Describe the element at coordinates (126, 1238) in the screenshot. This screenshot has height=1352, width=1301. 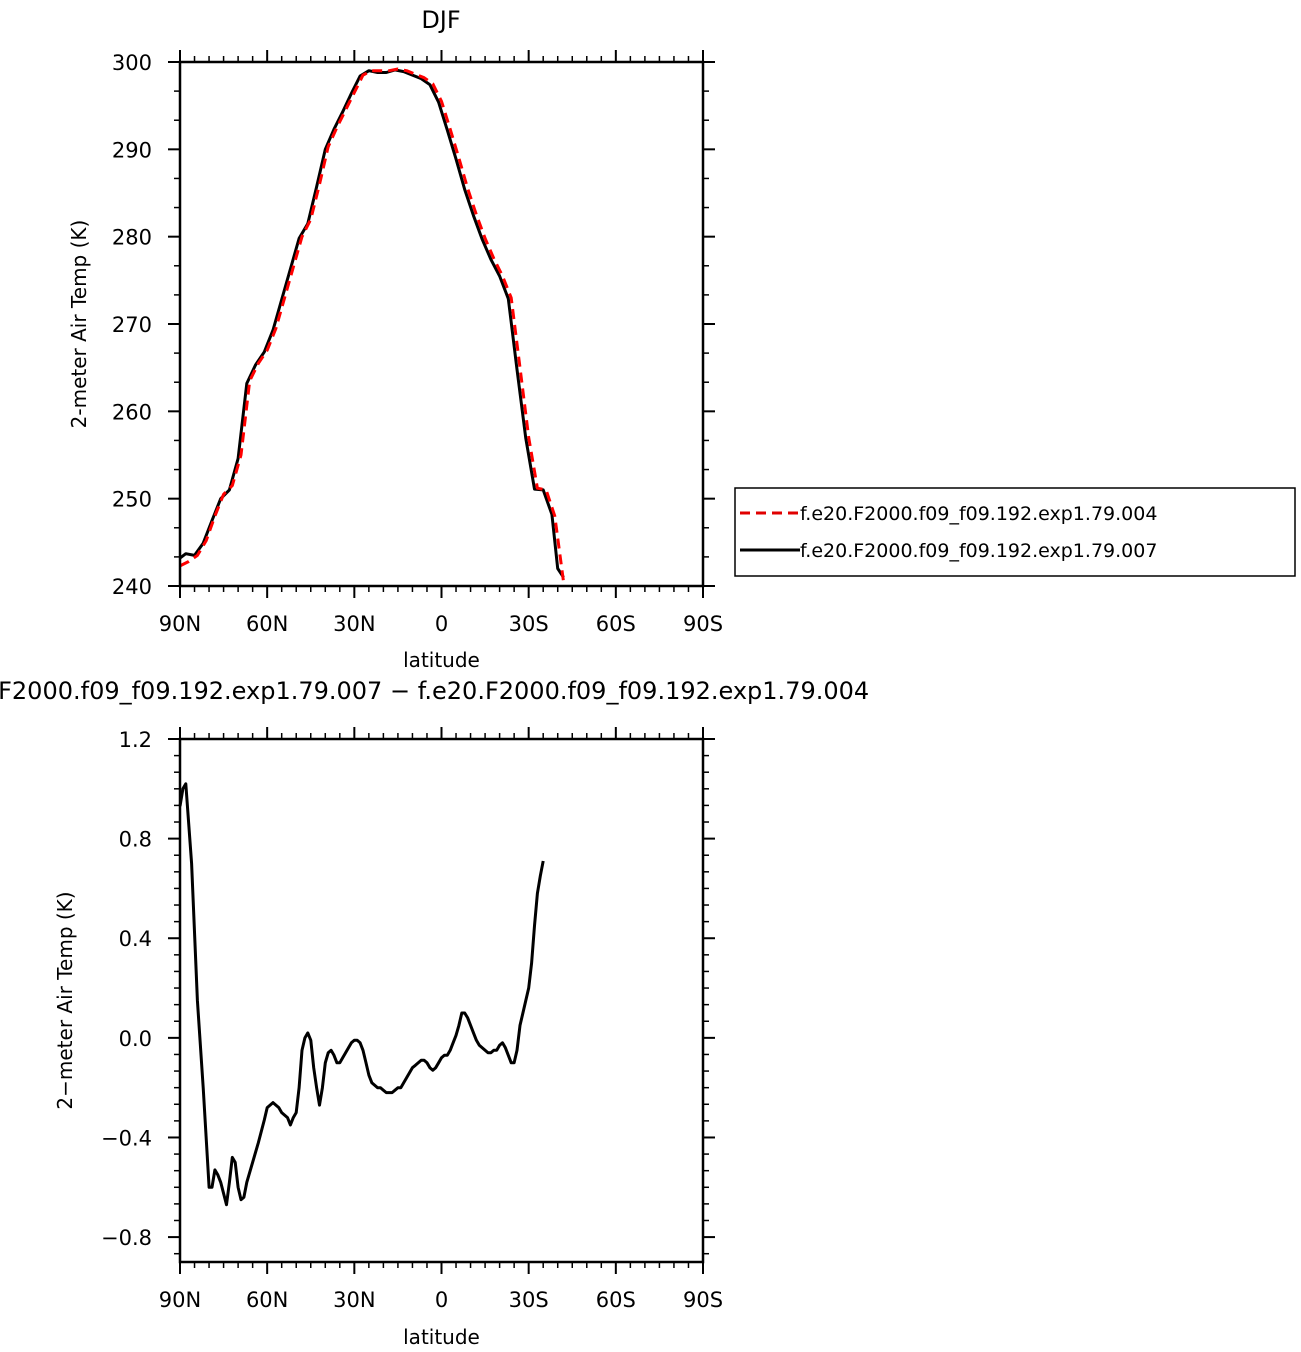
I see `y-tick-label: −0.8` at that location.